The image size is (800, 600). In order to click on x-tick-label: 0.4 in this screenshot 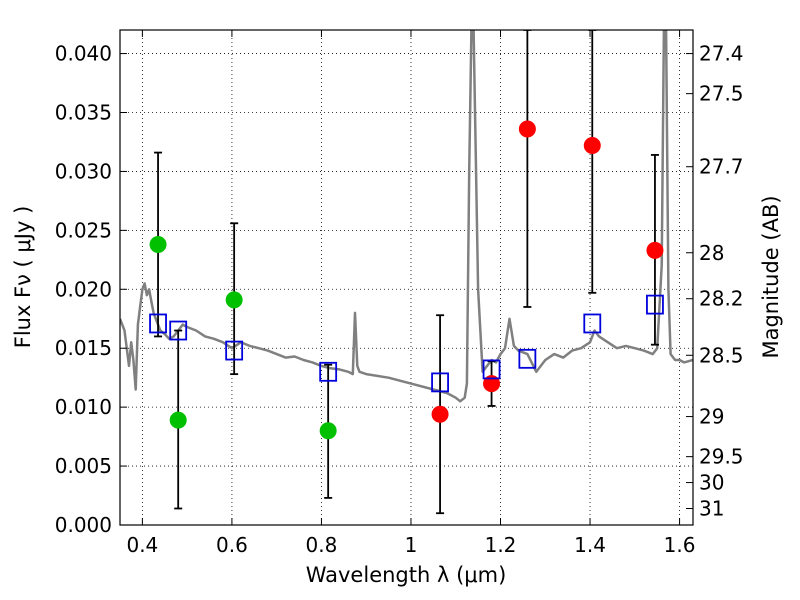, I will do `click(142, 545)`.